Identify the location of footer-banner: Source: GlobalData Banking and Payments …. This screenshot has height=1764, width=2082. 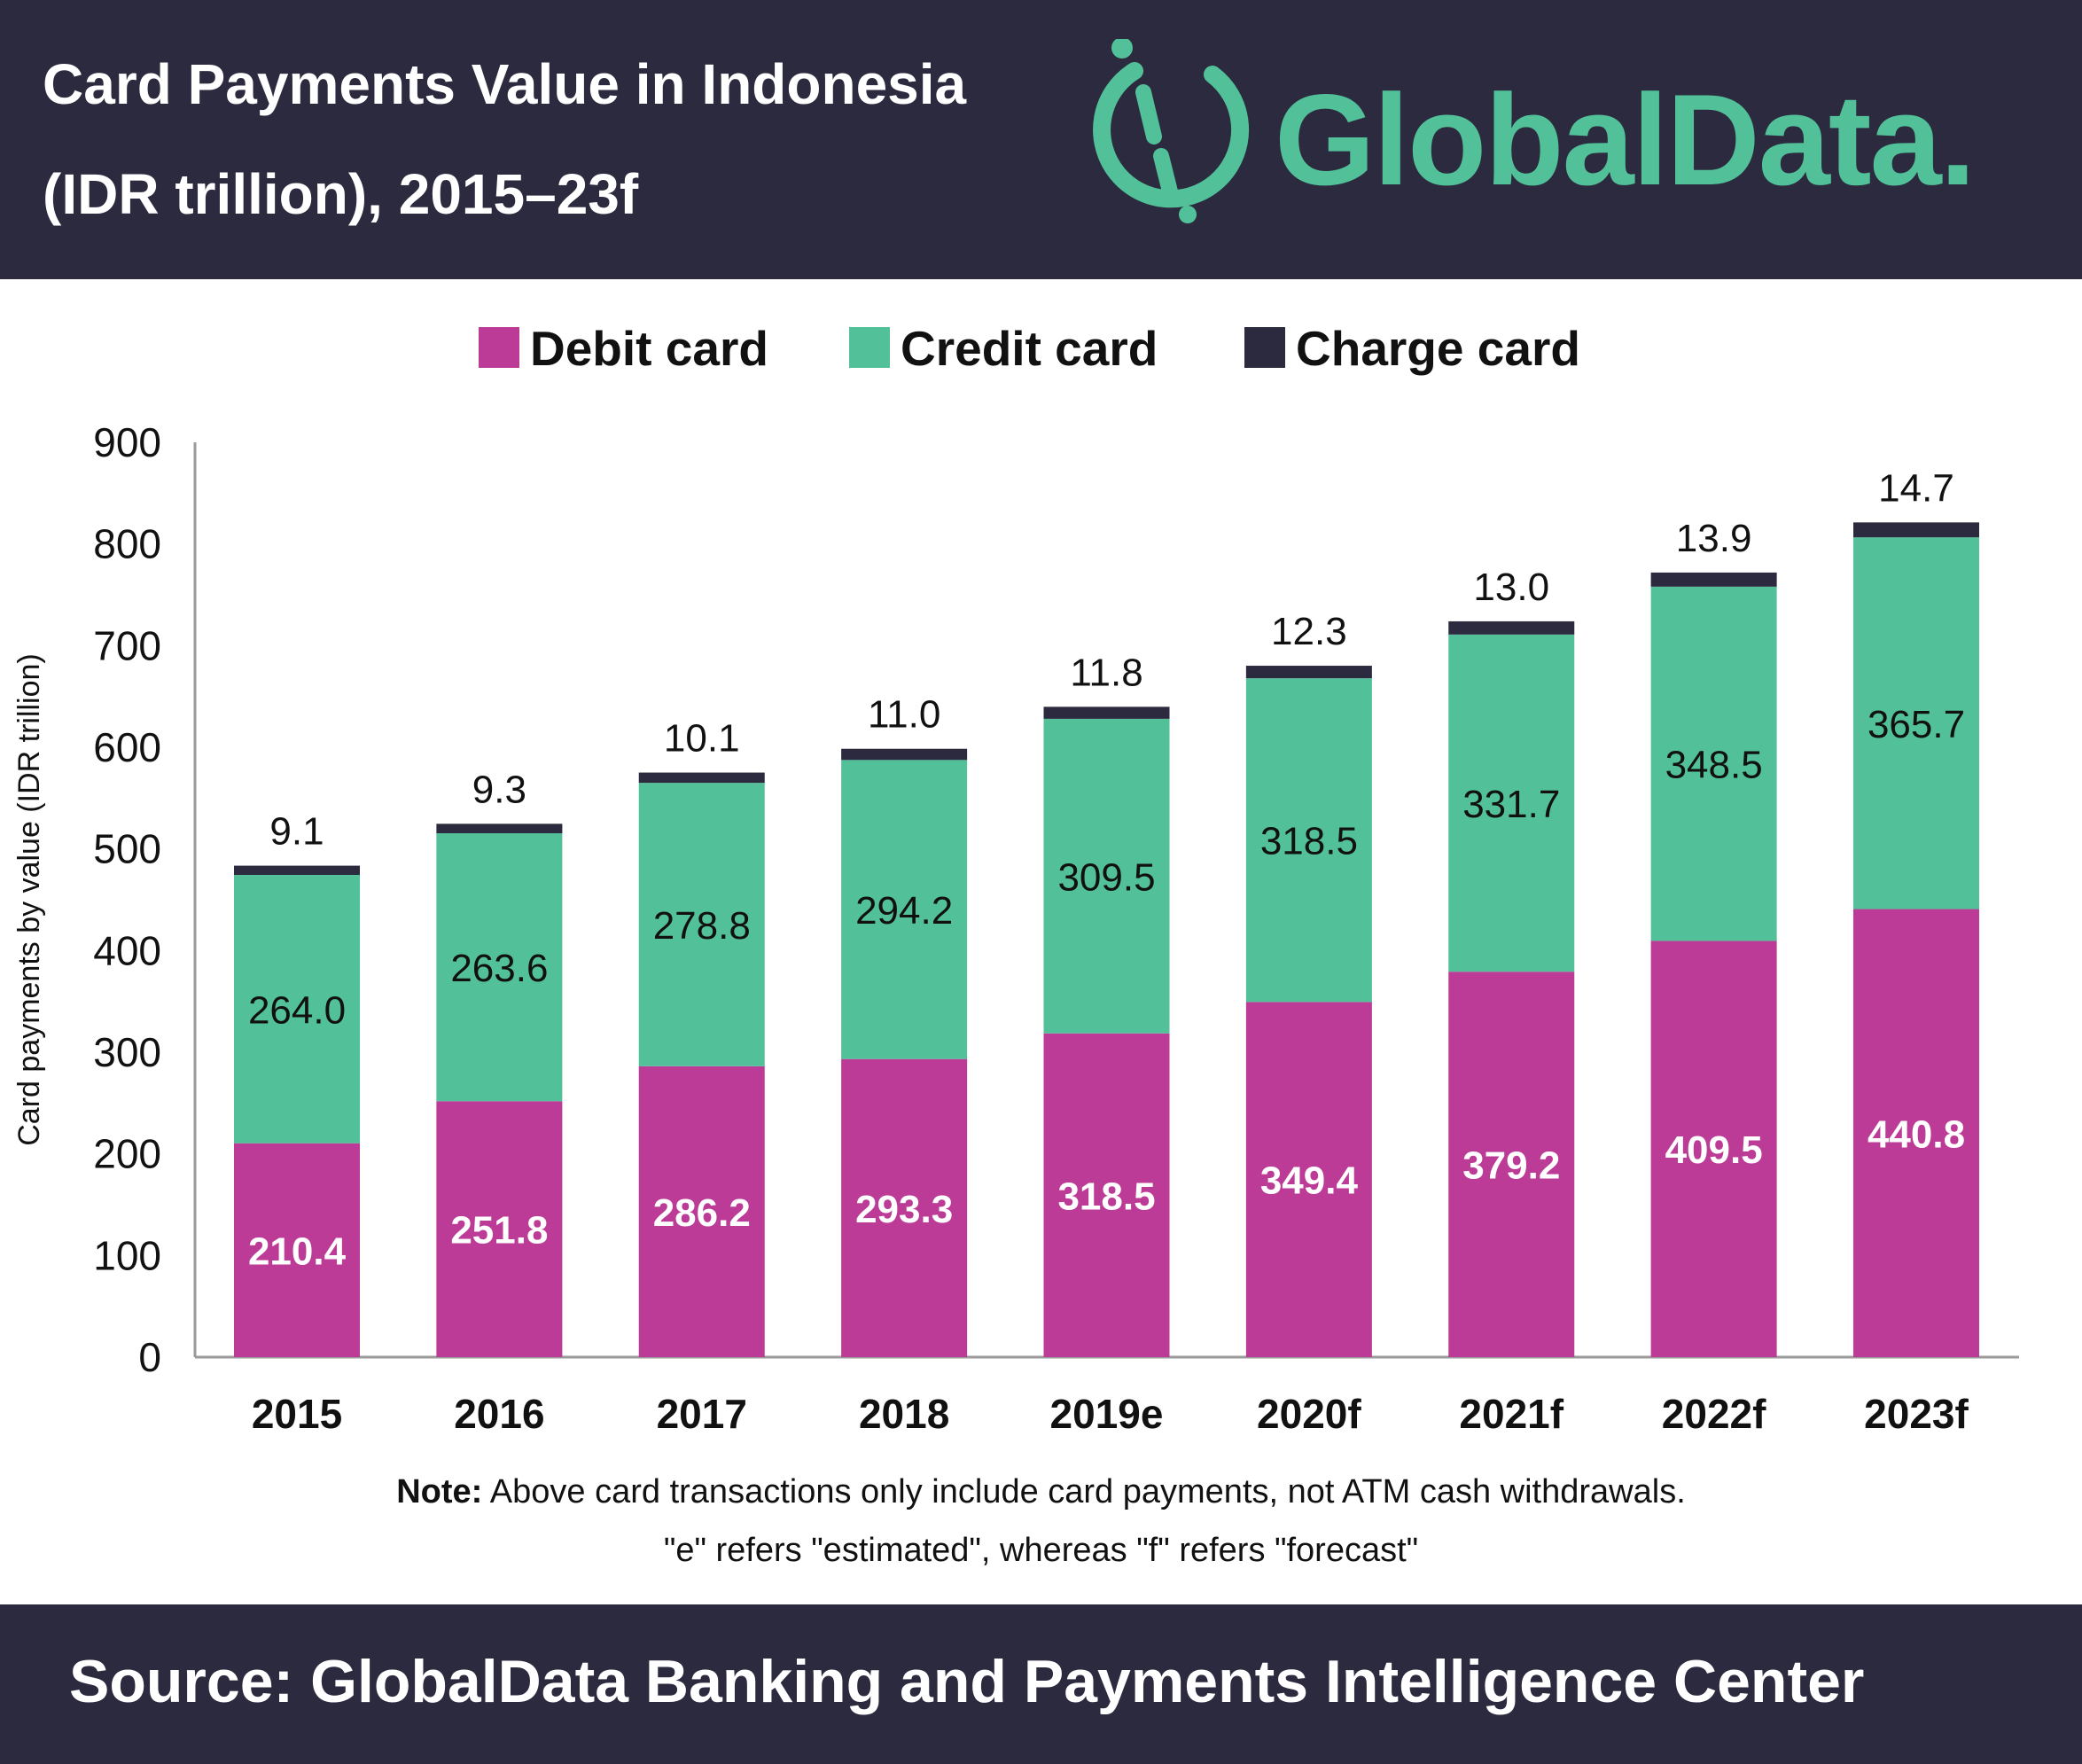
(1041, 1684).